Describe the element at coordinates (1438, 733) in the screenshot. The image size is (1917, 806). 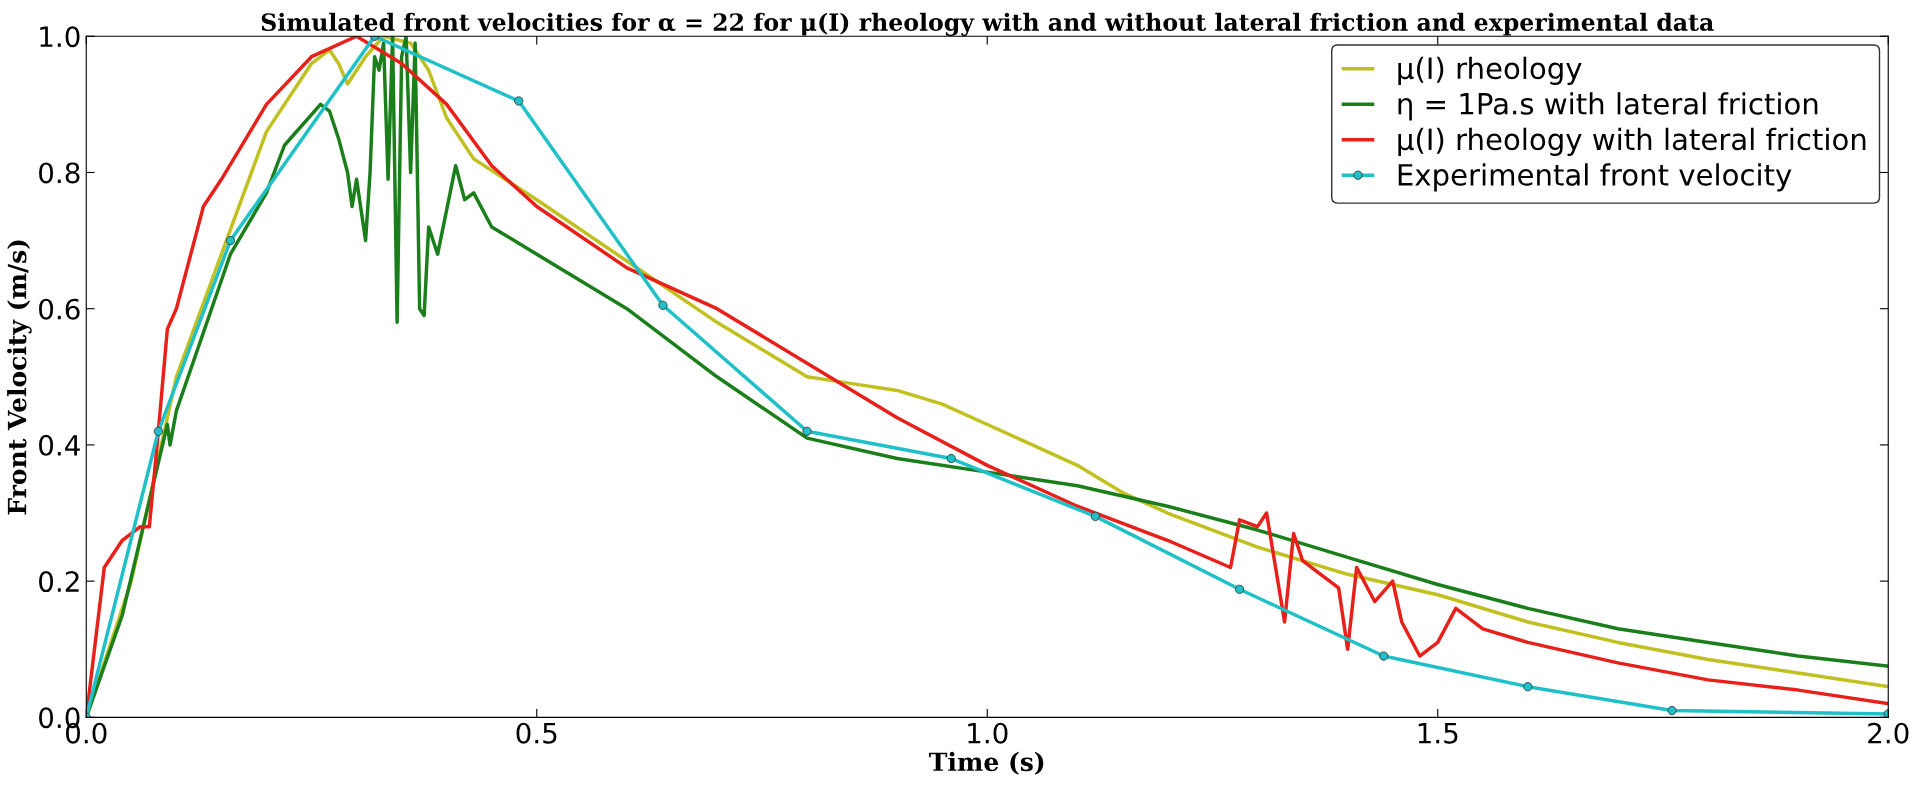
I see `x-tick-label: 1.5` at that location.